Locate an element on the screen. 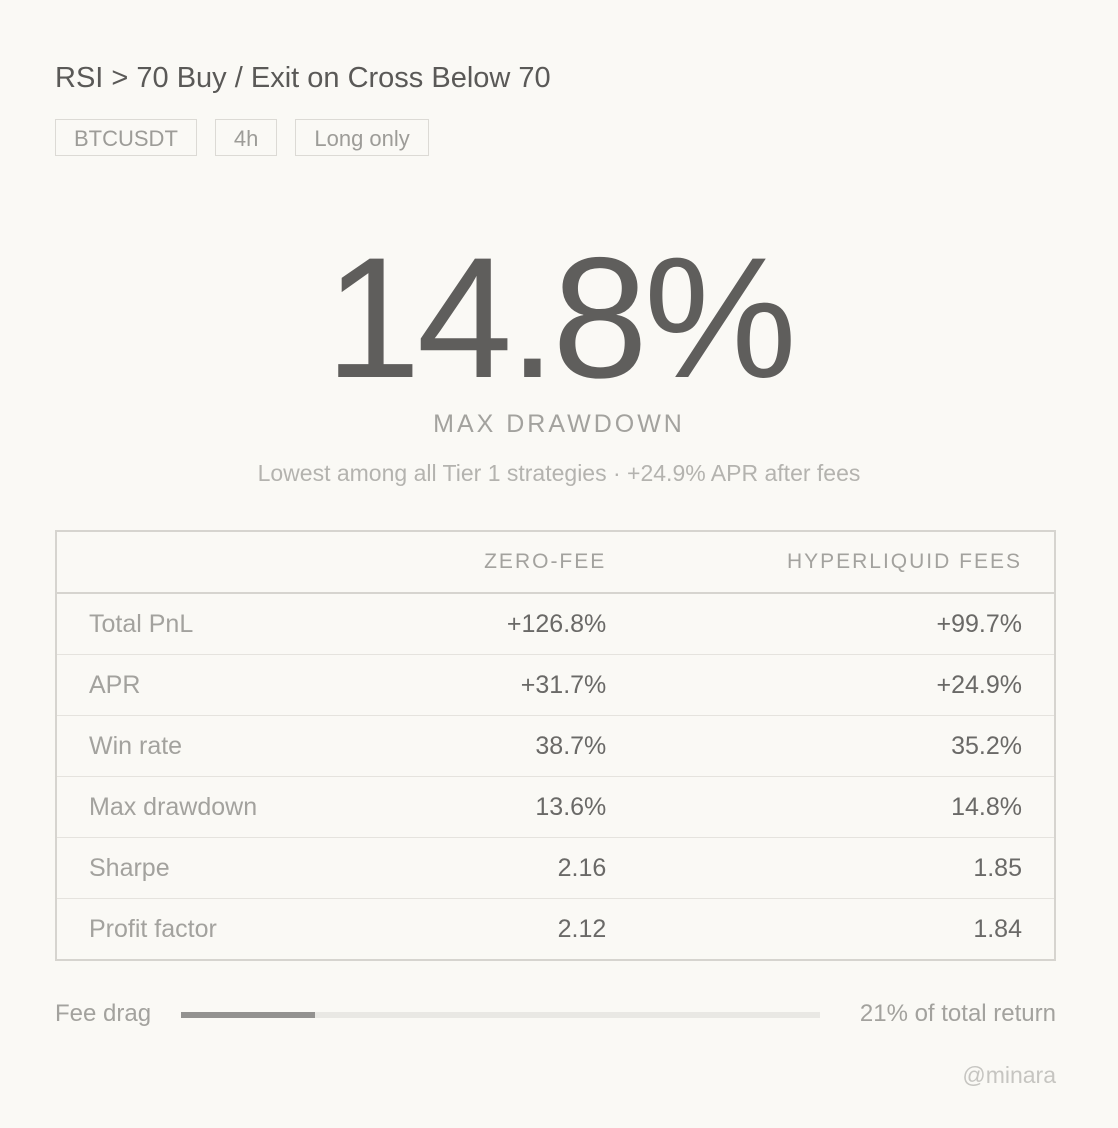 The width and height of the screenshot is (1118, 1128). hyperliquid-value: +99.7% is located at coordinates (979, 623).